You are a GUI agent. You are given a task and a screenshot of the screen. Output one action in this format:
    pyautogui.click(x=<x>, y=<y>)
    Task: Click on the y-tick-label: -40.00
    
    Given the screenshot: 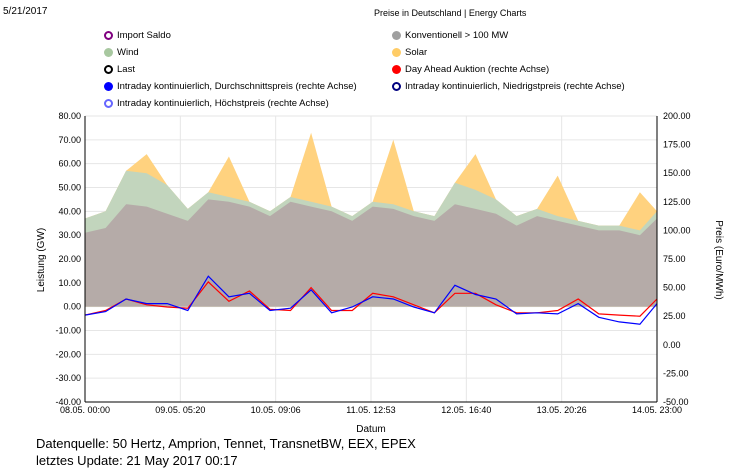 What is the action you would take?
    pyautogui.click(x=68, y=402)
    